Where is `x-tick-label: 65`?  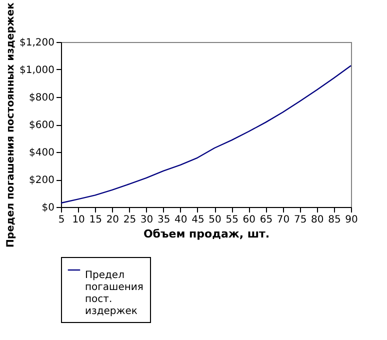
x-tick-label: 65 is located at coordinates (266, 220).